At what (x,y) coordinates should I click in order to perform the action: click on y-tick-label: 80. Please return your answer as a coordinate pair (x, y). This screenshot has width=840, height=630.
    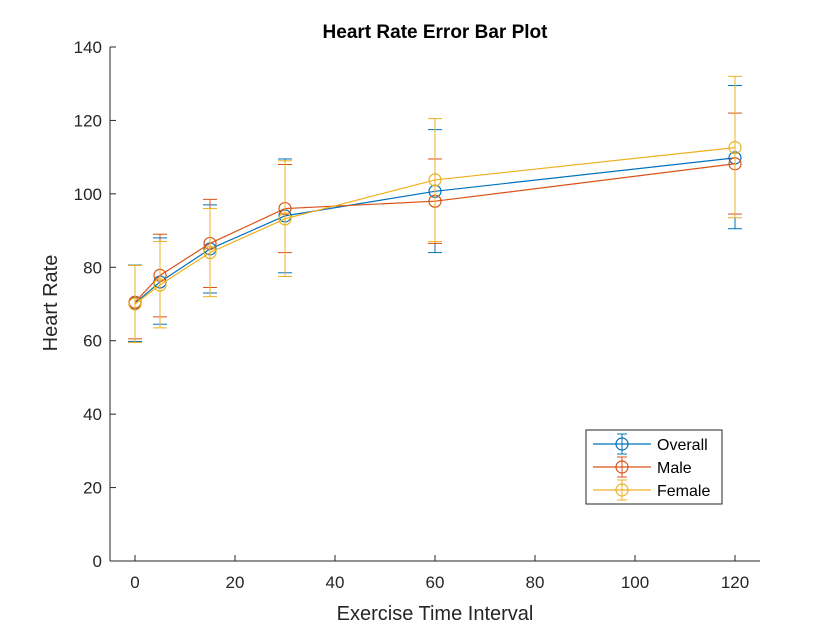
    Looking at the image, I should click on (92, 267).